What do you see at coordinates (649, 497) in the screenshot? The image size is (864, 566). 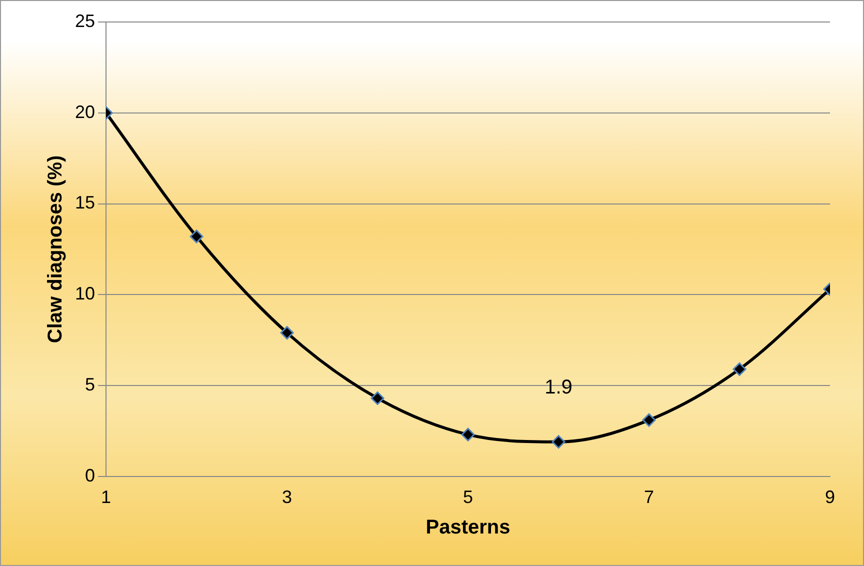 I see `x-tick-label: 7` at bounding box center [649, 497].